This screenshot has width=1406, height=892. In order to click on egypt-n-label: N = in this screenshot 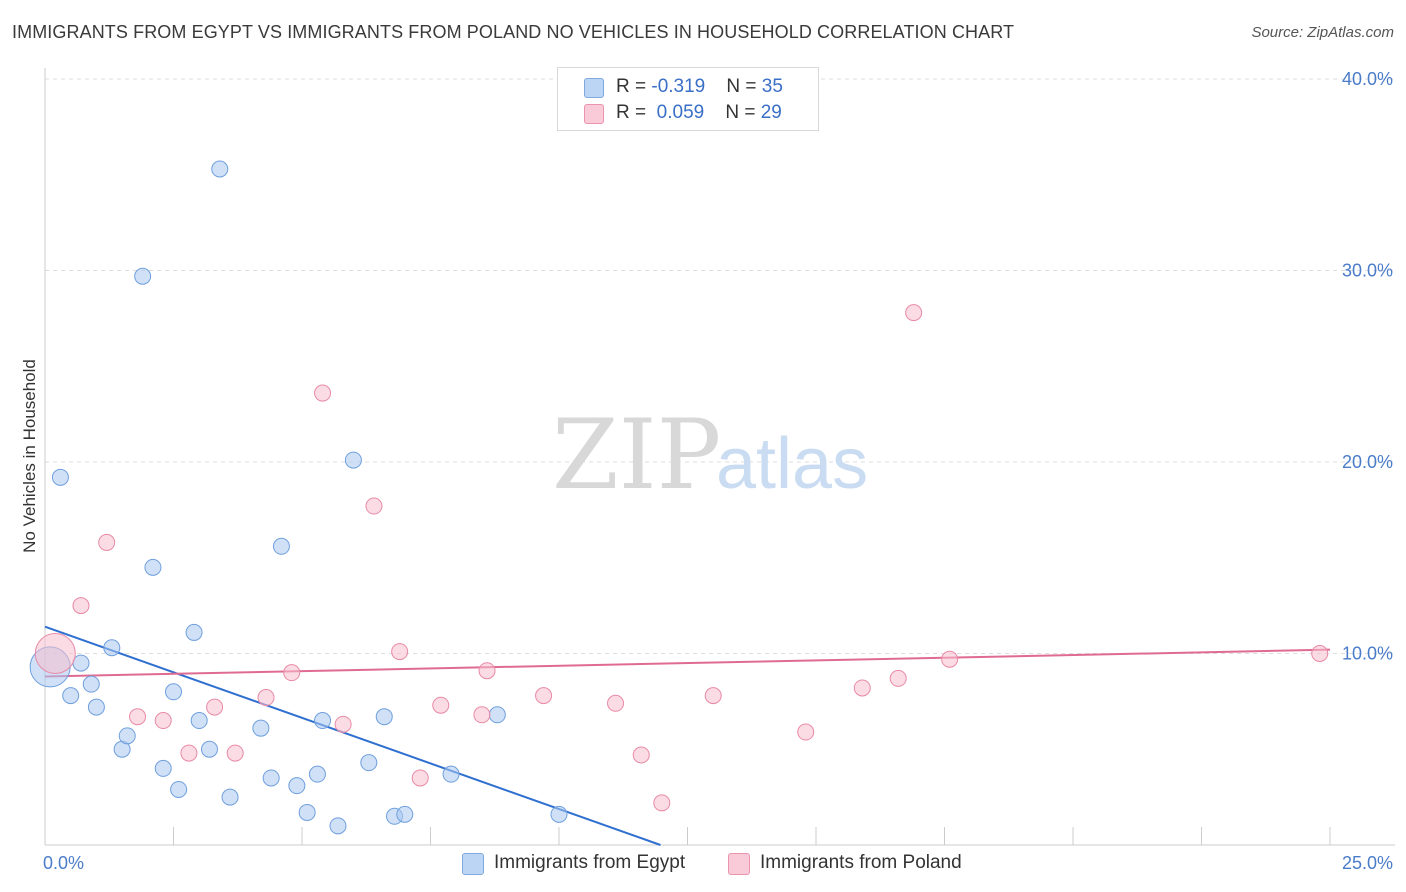, I will do `click(744, 86)`.